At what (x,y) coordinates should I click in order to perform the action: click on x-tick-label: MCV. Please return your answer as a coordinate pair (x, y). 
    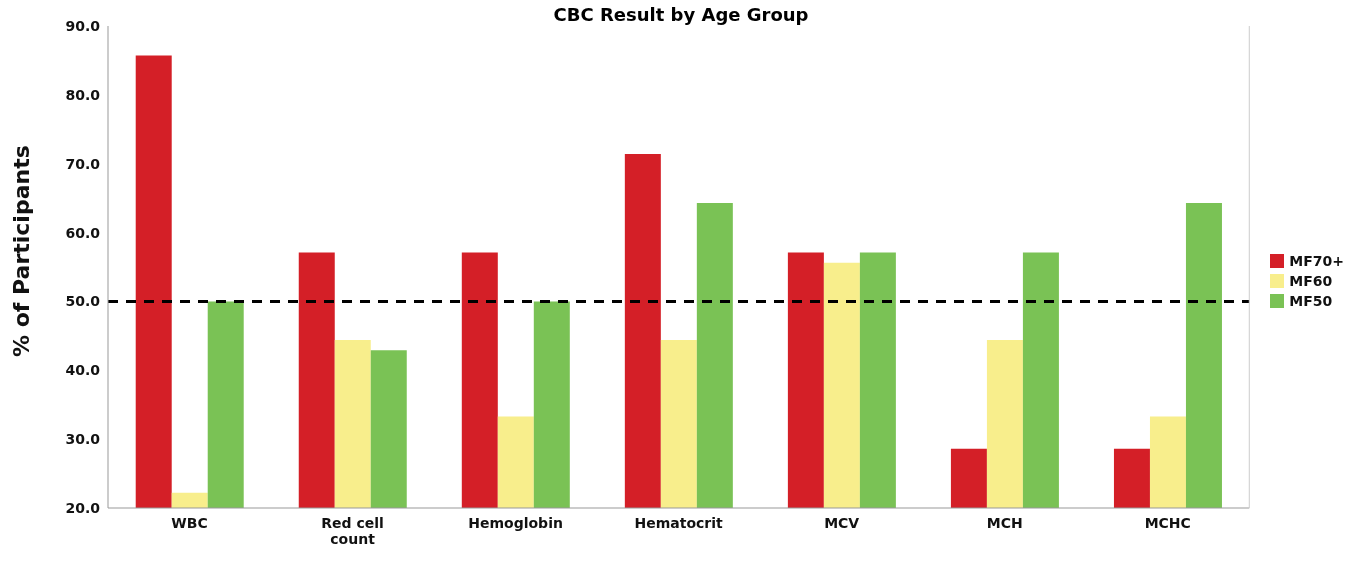
    Looking at the image, I should click on (842, 523).